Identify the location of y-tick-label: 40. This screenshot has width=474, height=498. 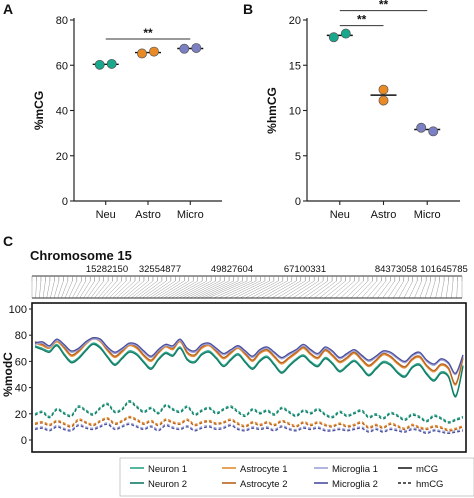
(21, 389).